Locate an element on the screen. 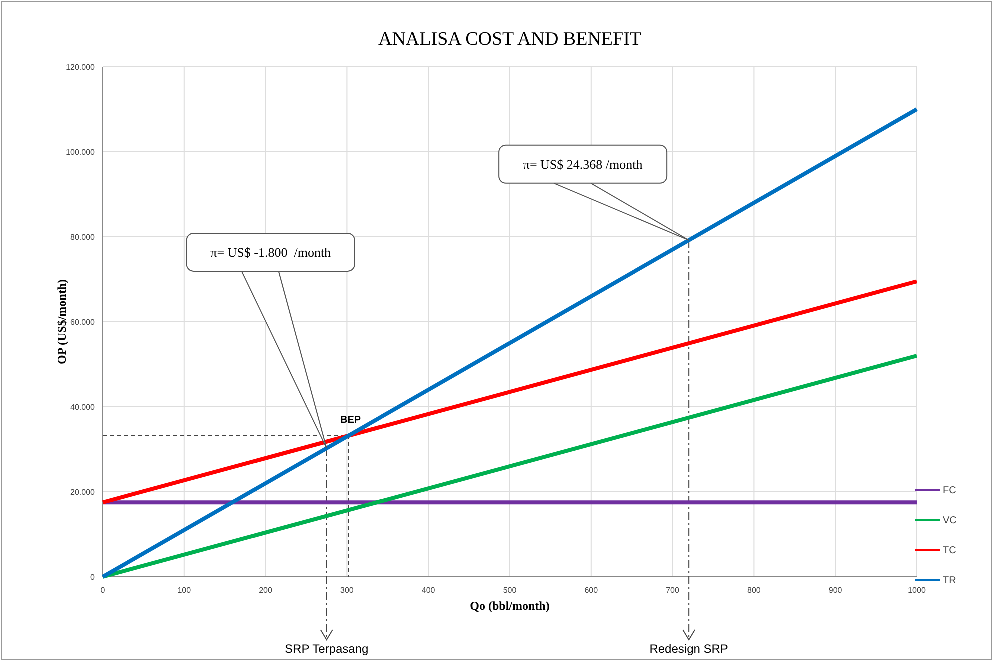  annotation: SRP Terpasang is located at coordinates (327, 649).